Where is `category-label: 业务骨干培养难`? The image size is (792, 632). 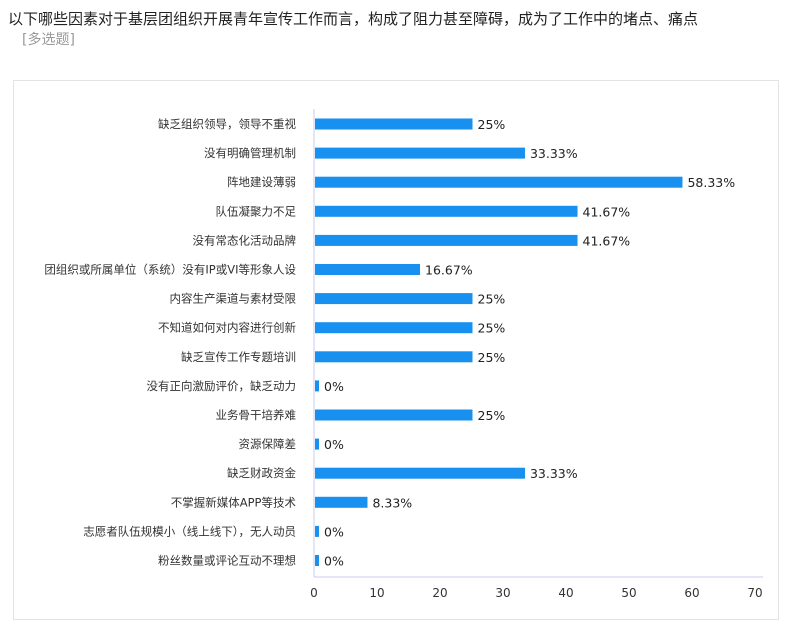
category-label: 业务骨干培养难 is located at coordinates (256, 415).